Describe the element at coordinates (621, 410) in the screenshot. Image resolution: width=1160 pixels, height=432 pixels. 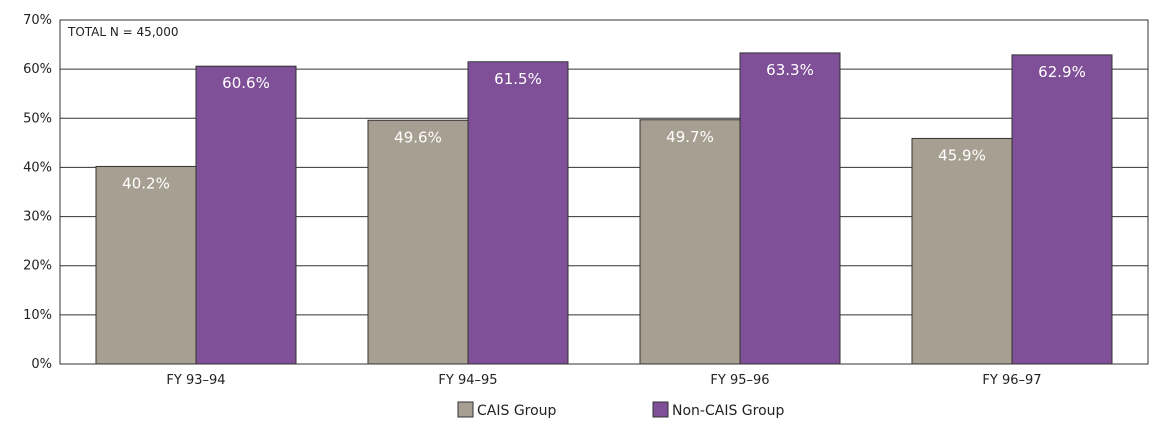
I see `legend: CAIS Group Non-CAIS Group` at that location.